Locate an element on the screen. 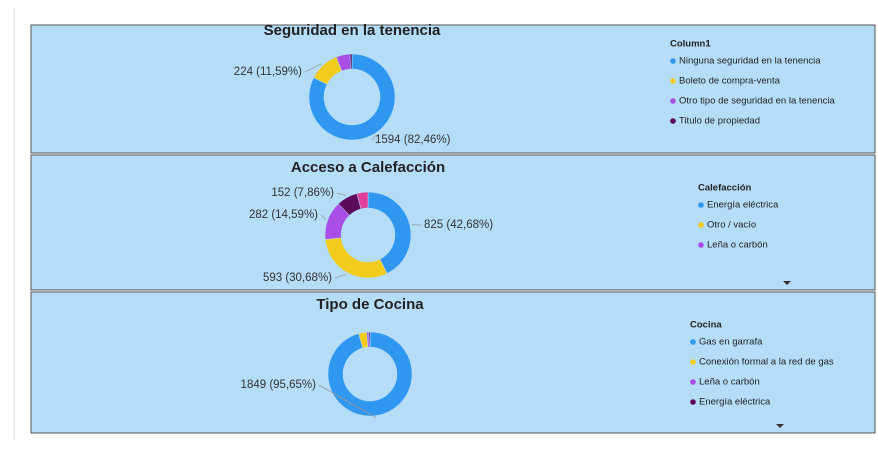 This screenshot has width=878, height=452. data-label: 1849 (95,65%) is located at coordinates (279, 385).